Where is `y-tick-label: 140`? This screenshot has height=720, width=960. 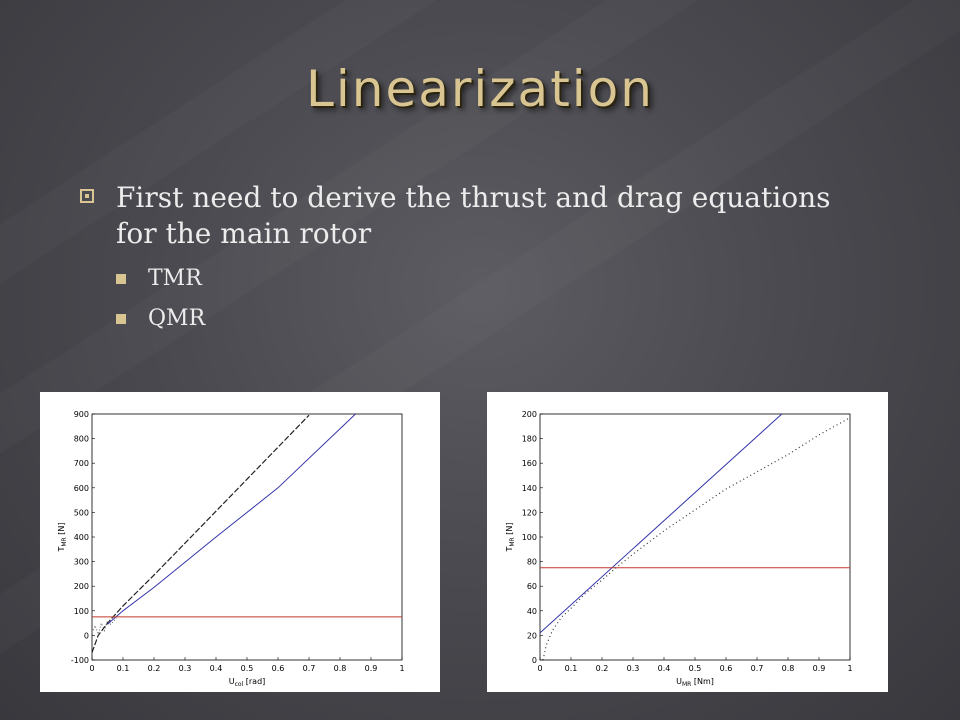 y-tick-label: 140 is located at coordinates (529, 488).